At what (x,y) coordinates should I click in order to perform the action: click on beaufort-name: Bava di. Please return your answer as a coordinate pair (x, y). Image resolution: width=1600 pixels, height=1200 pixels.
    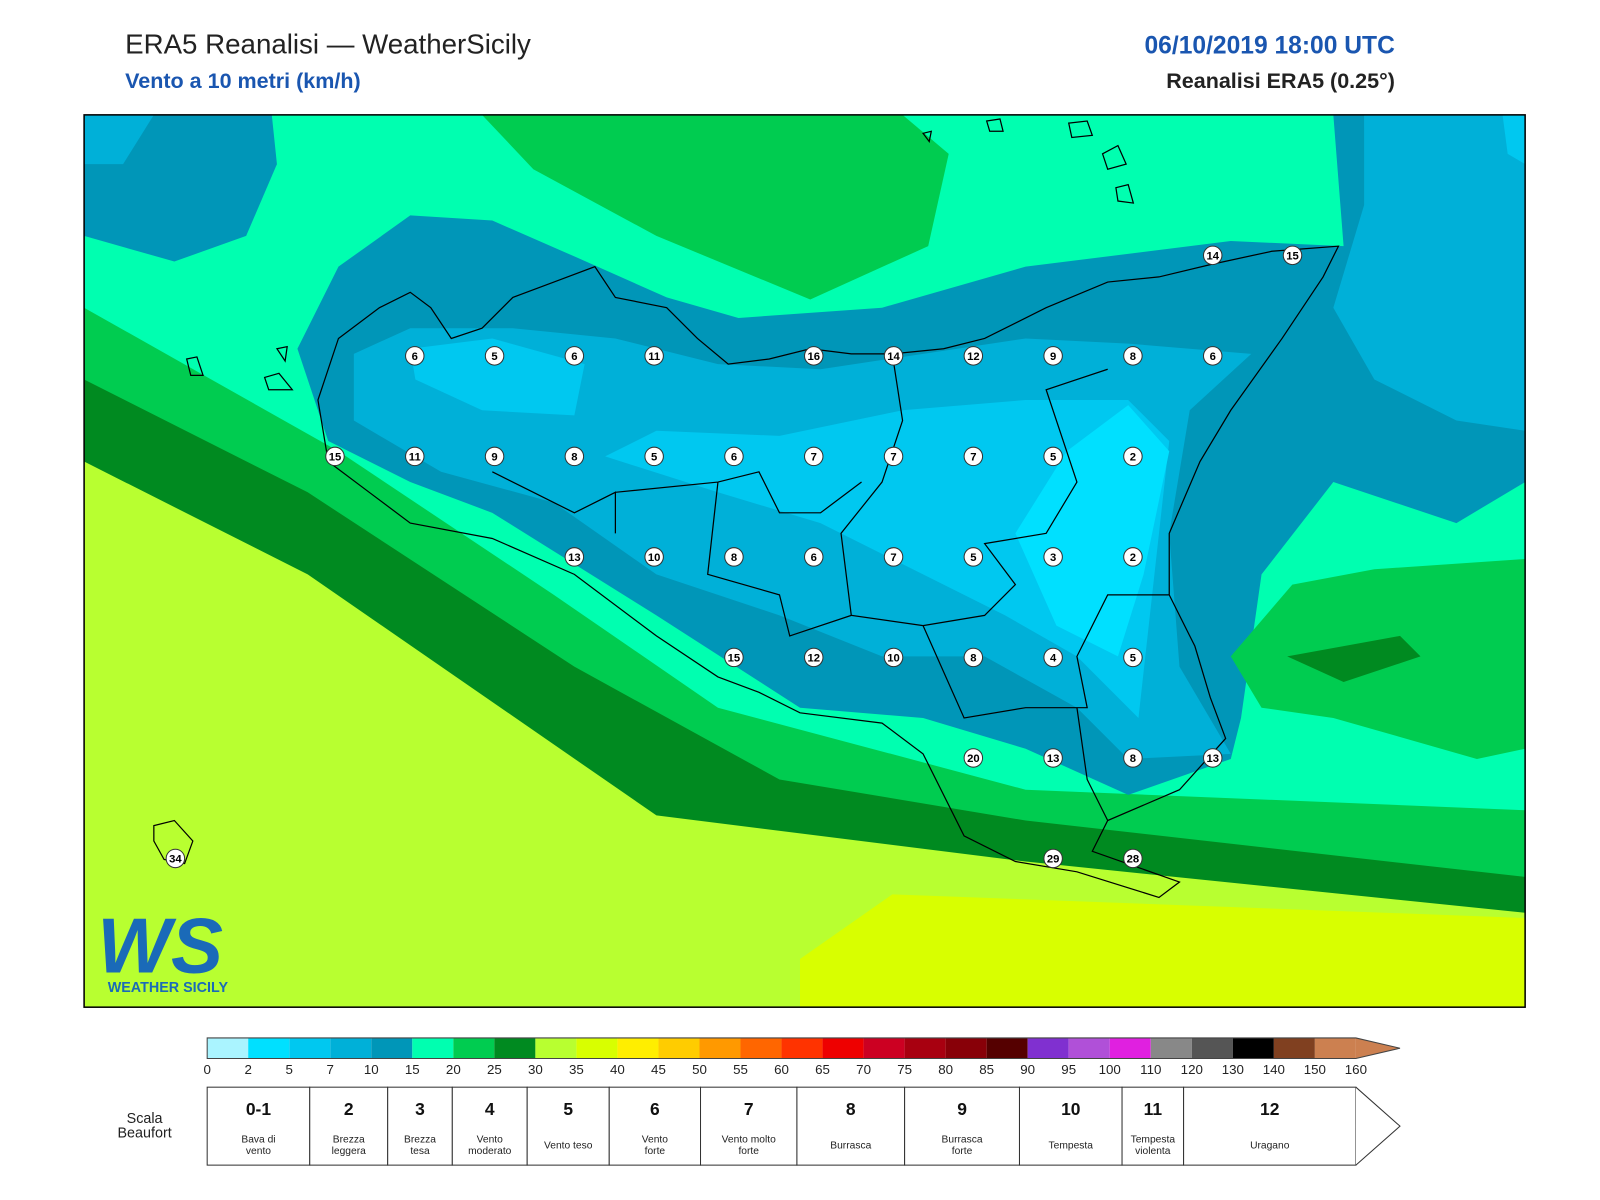
    Looking at the image, I should click on (258, 1140).